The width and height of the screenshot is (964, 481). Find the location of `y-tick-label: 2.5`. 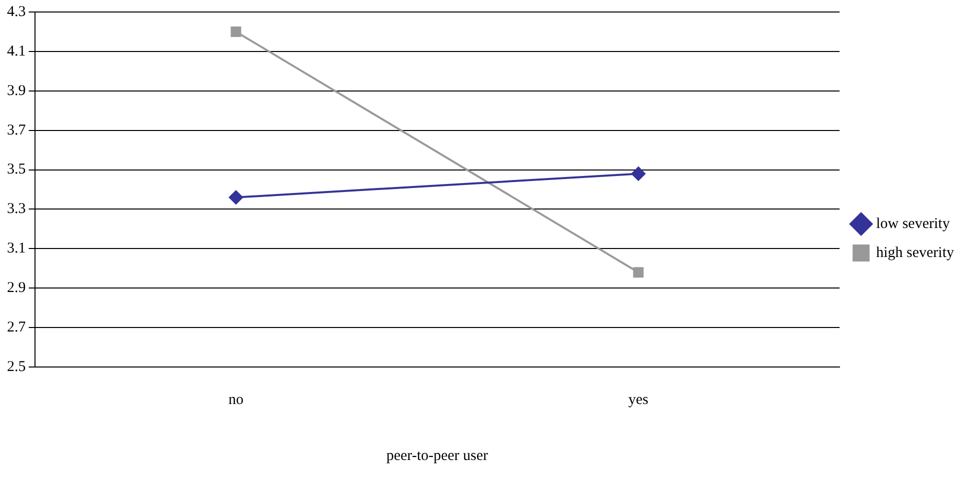

y-tick-label: 2.5 is located at coordinates (16, 366).